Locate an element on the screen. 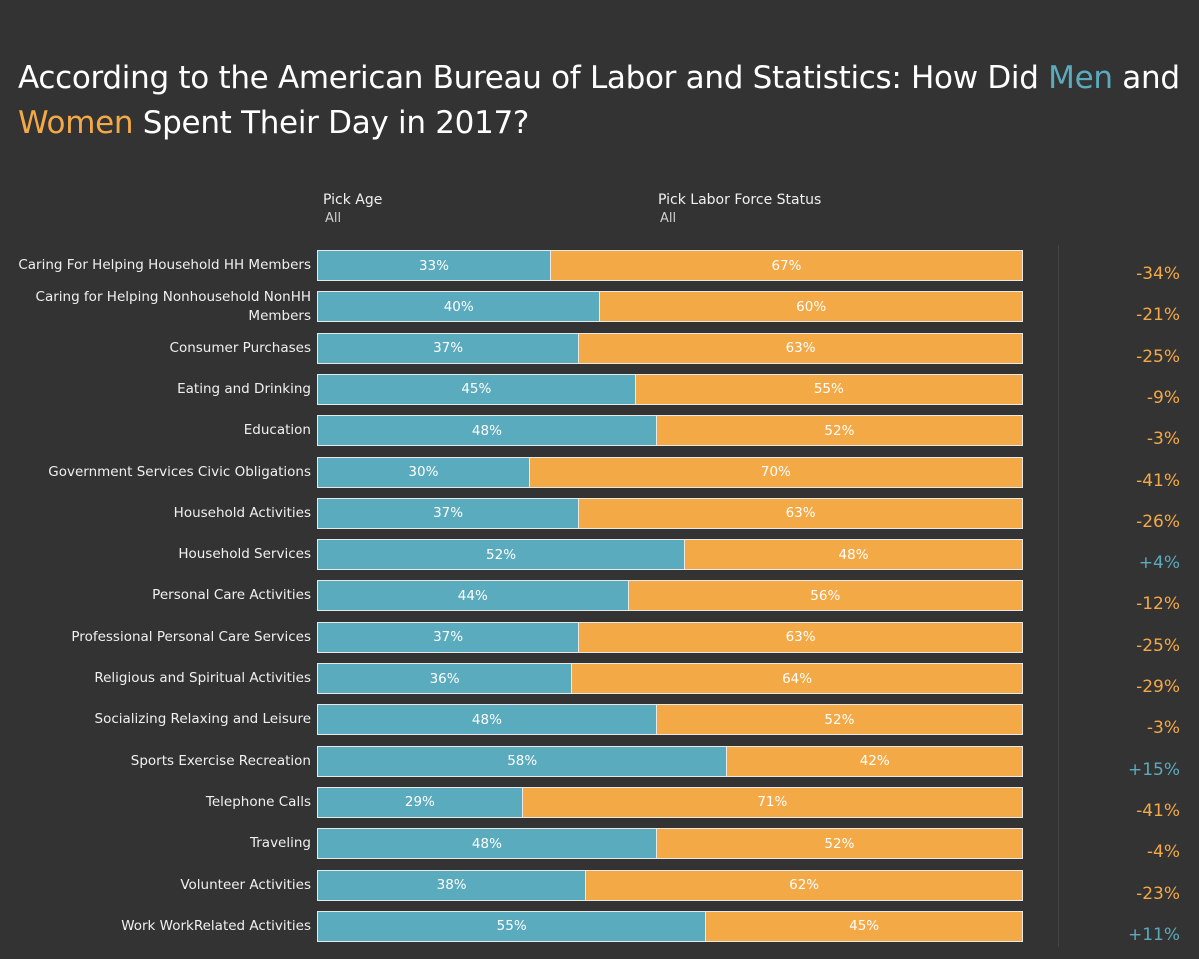 The image size is (1199, 959). men-bar-segment: 29% is located at coordinates (419, 802).